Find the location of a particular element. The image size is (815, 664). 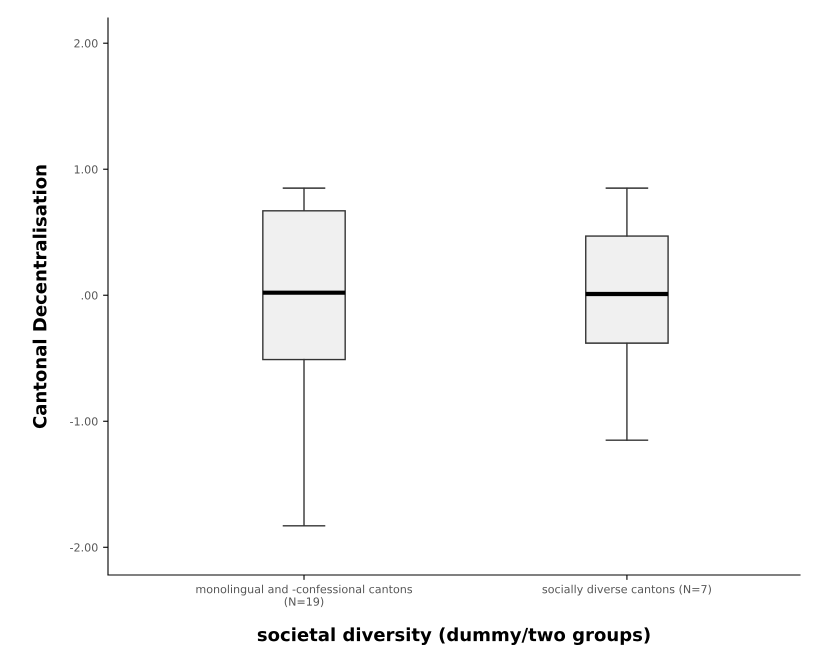

y-tick-label: .00 is located at coordinates (90, 295).